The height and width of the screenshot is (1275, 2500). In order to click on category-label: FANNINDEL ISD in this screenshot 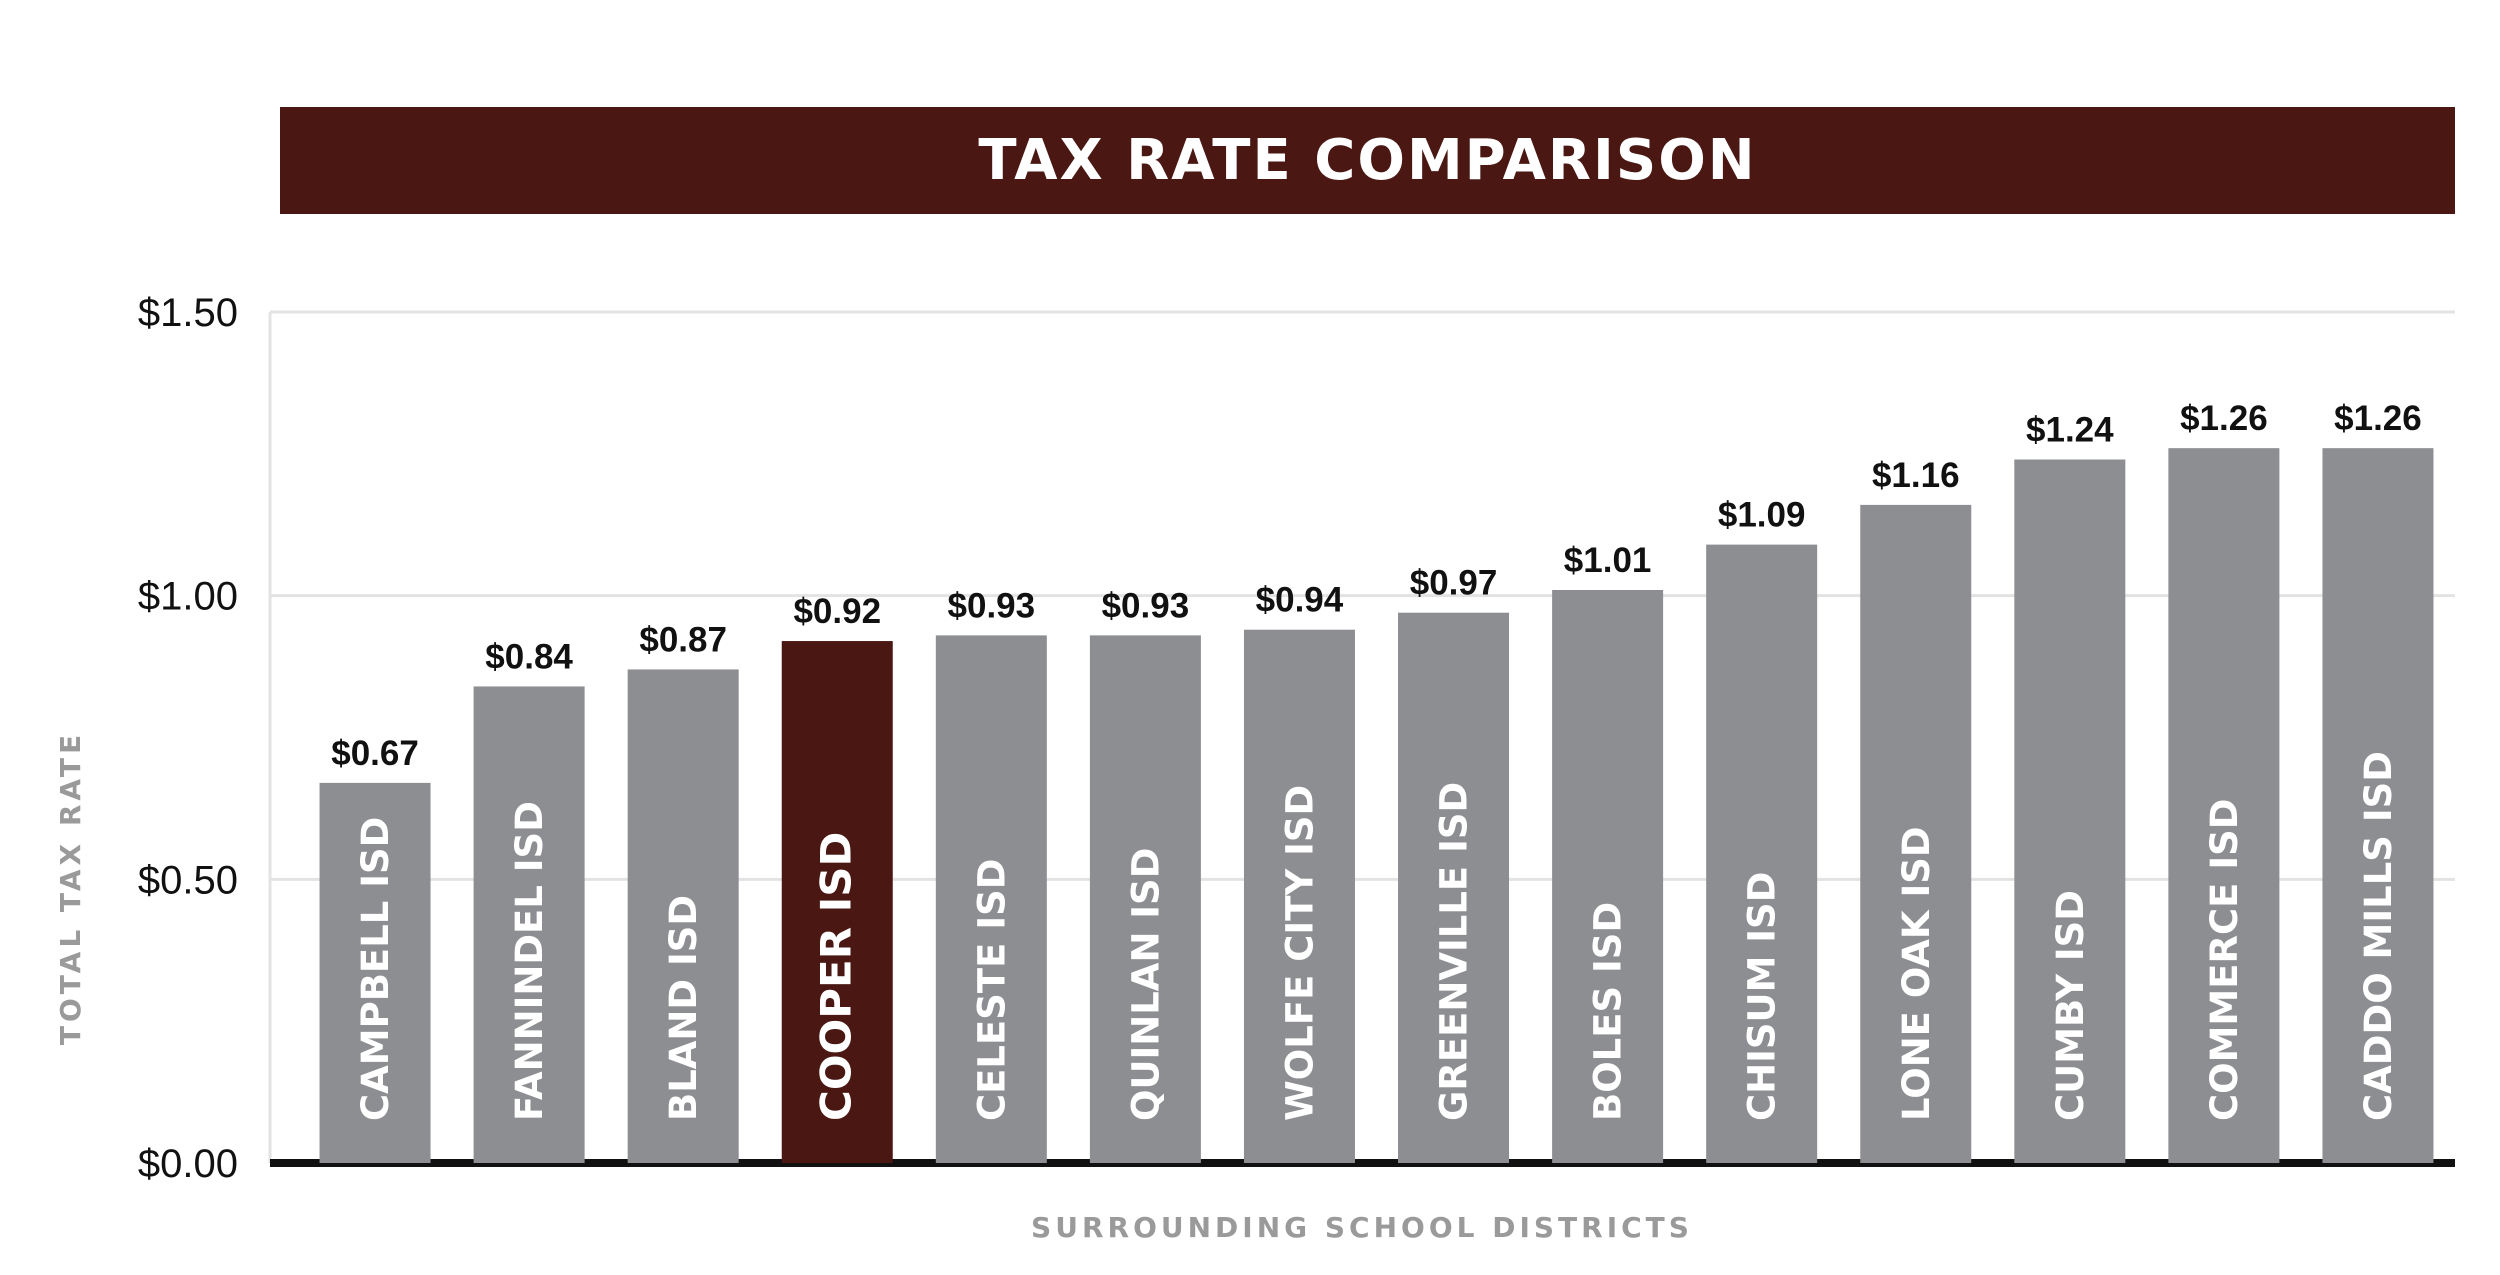, I will do `click(529, 961)`.